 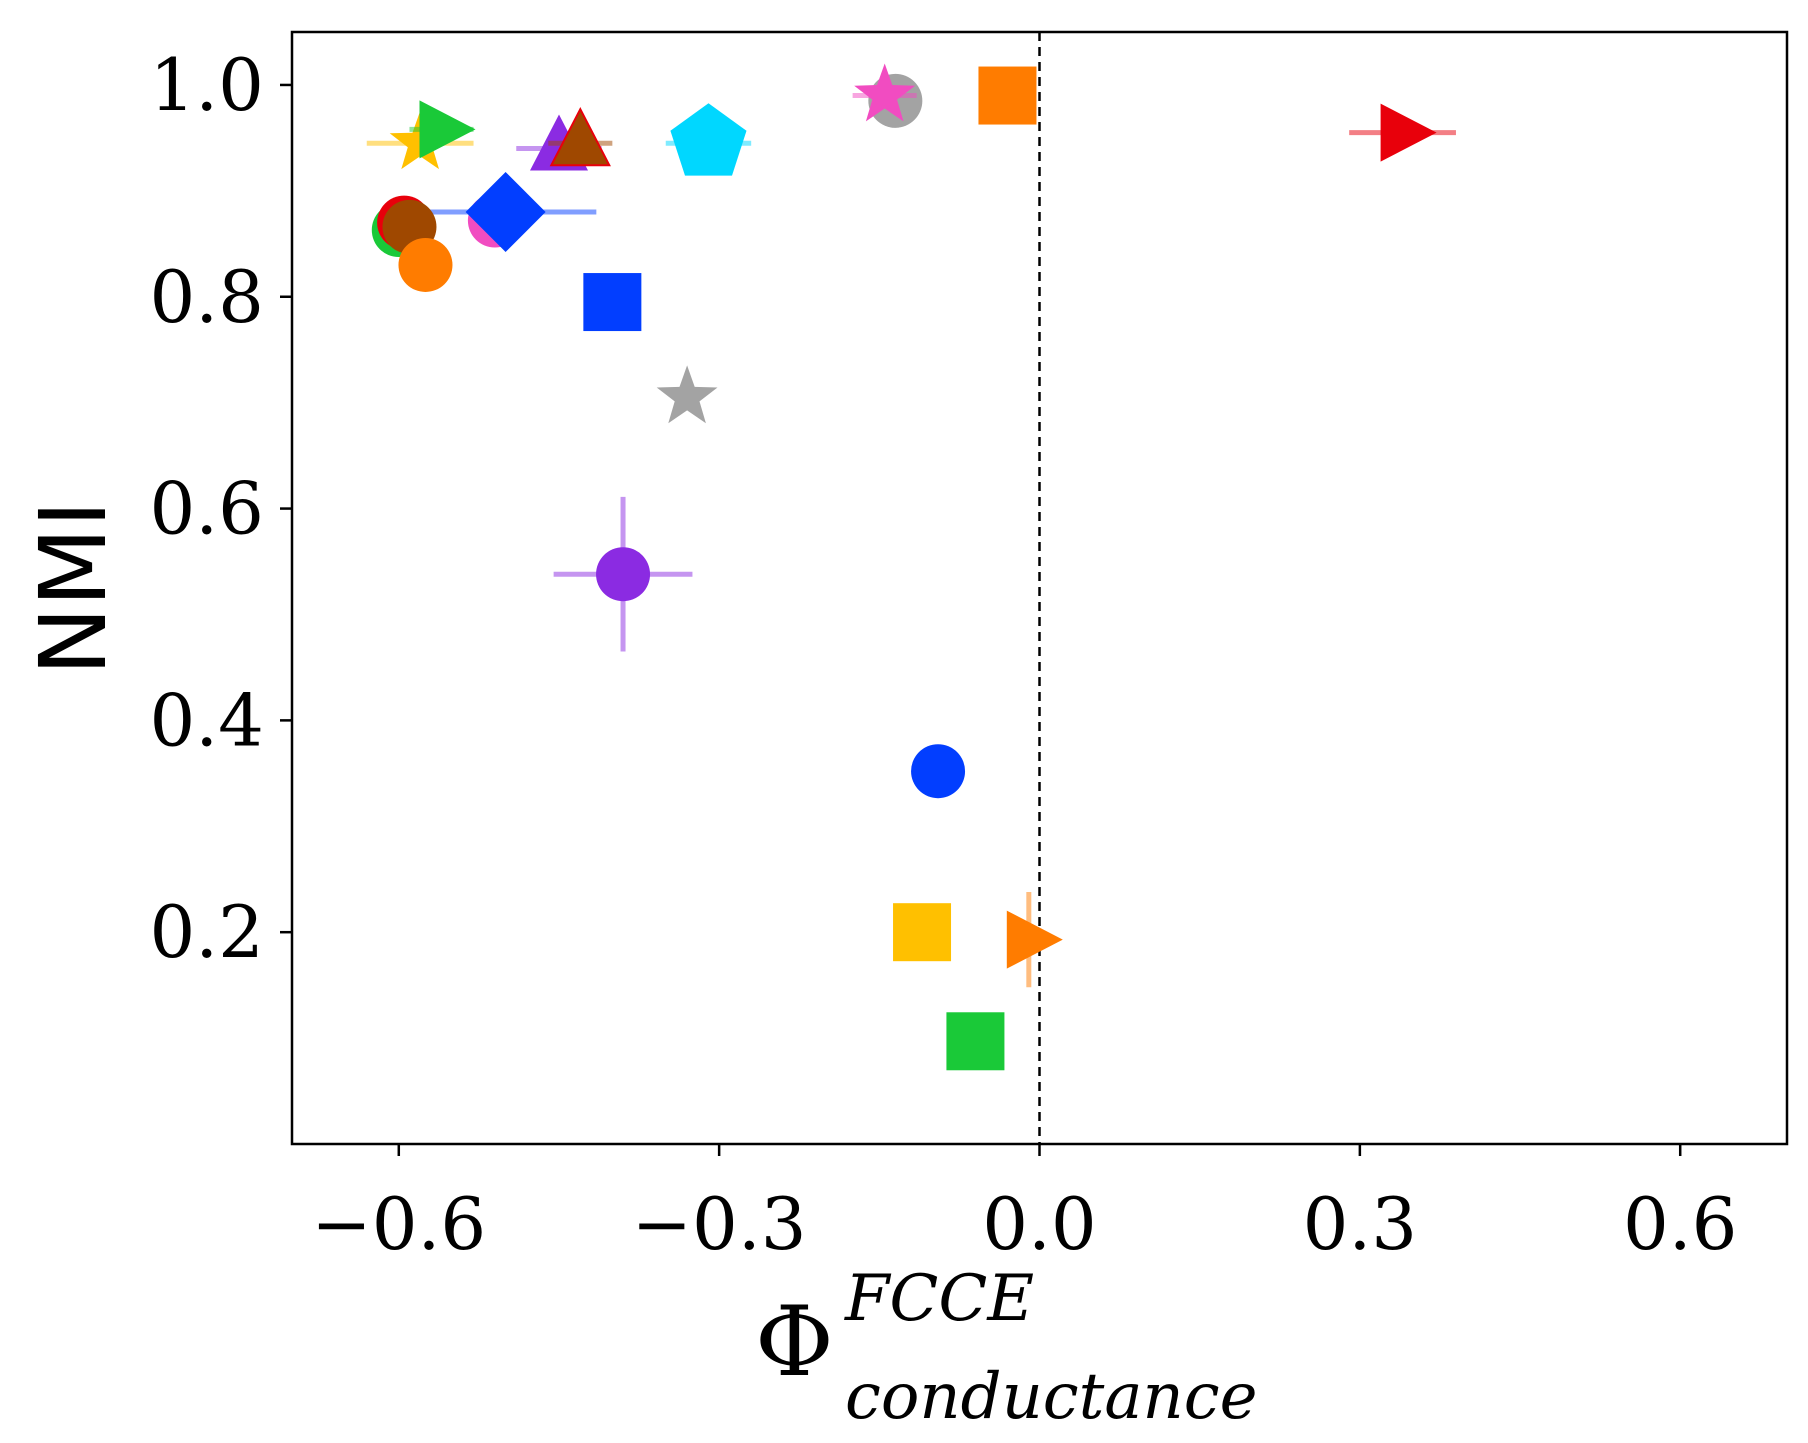 What do you see at coordinates (206, 297) in the screenshot?
I see `y-tick-label: 0.8` at bounding box center [206, 297].